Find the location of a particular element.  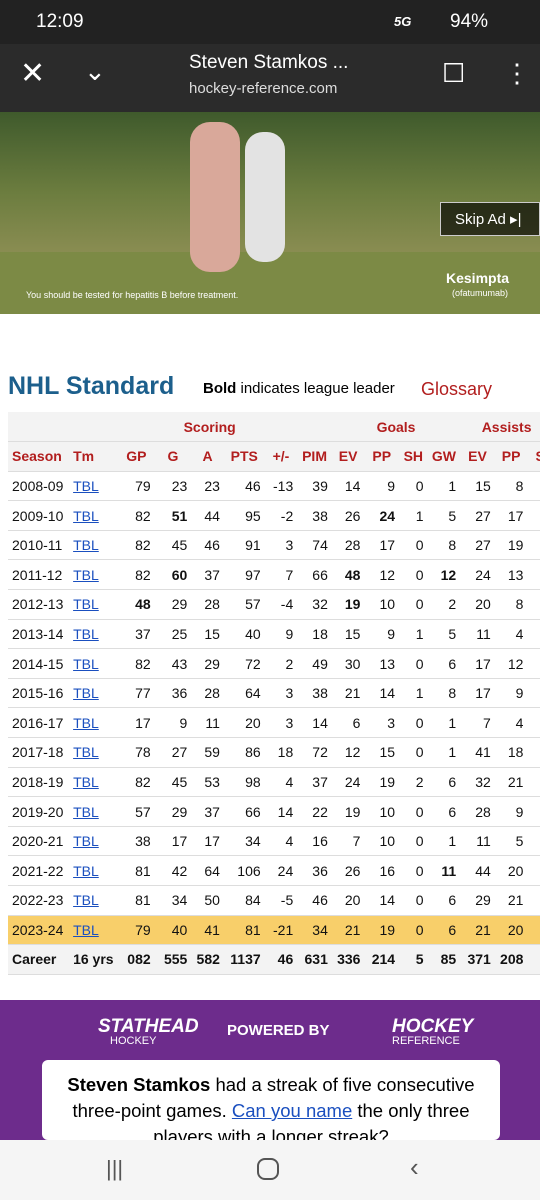

note: Bold indicates league leader is located at coordinates (299, 388).